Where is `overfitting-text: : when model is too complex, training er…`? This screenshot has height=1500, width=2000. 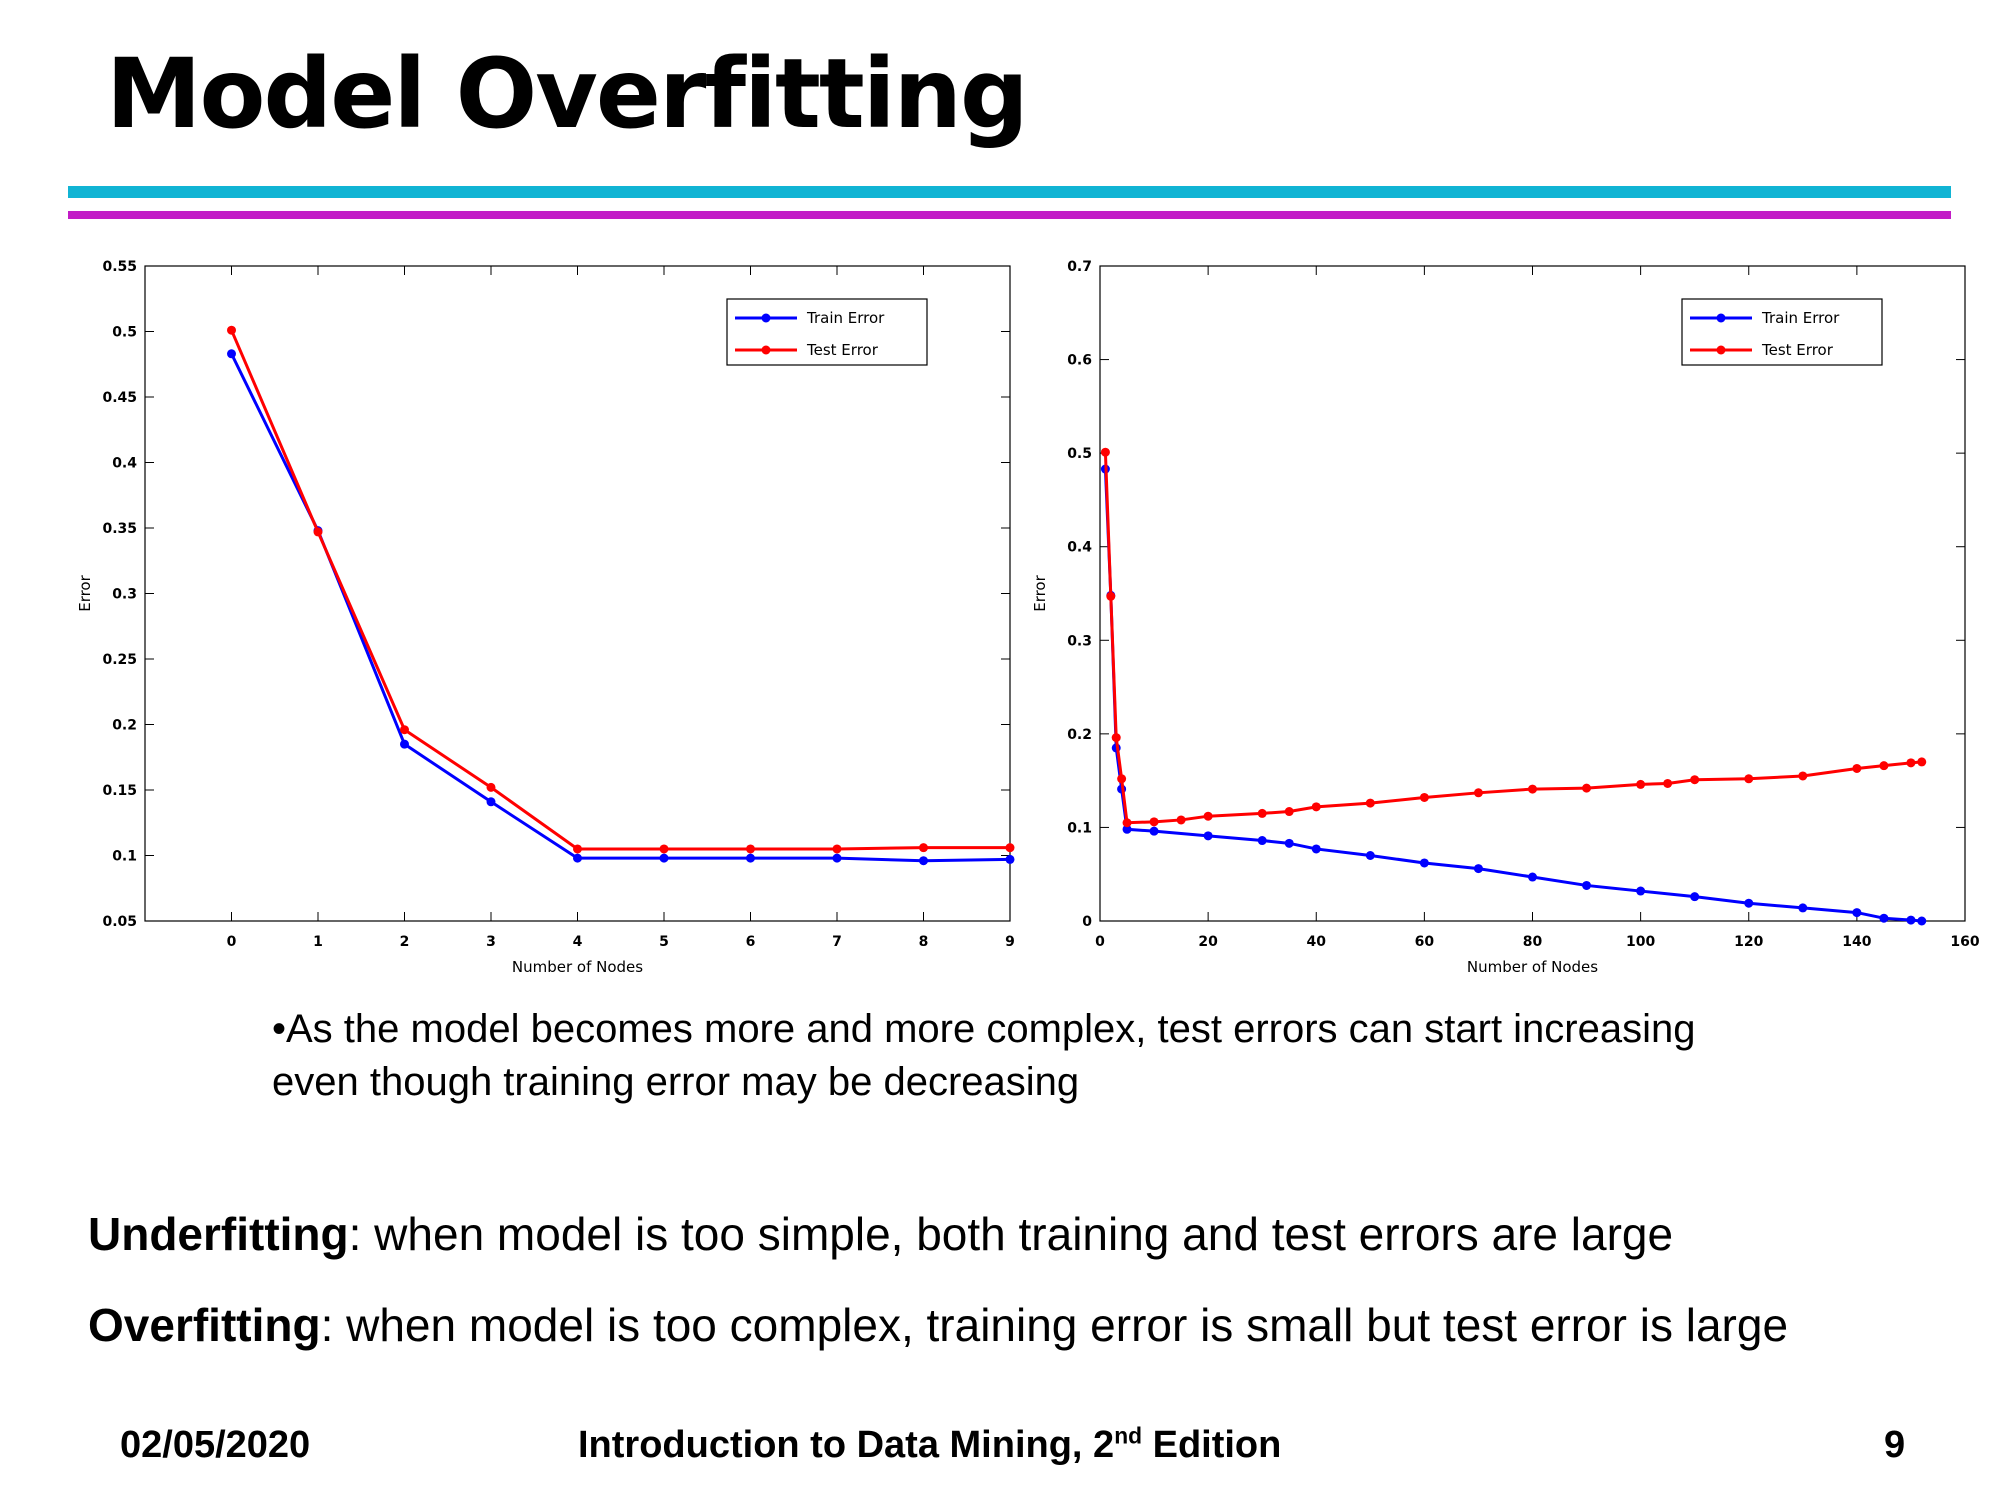 overfitting-text: : when model is too complex, training er… is located at coordinates (1054, 1325).